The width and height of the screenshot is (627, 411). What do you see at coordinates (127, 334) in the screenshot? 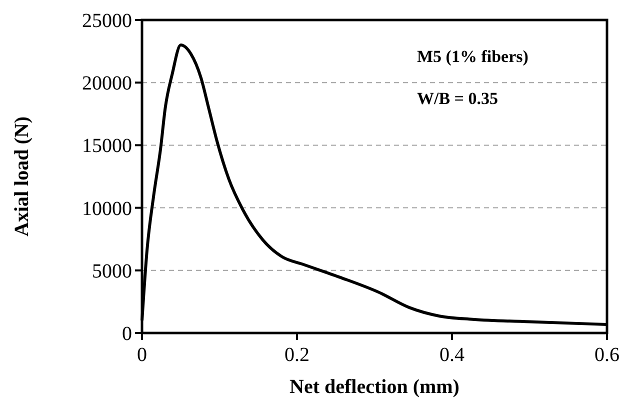
I see `y-tick-label: 0` at bounding box center [127, 334].